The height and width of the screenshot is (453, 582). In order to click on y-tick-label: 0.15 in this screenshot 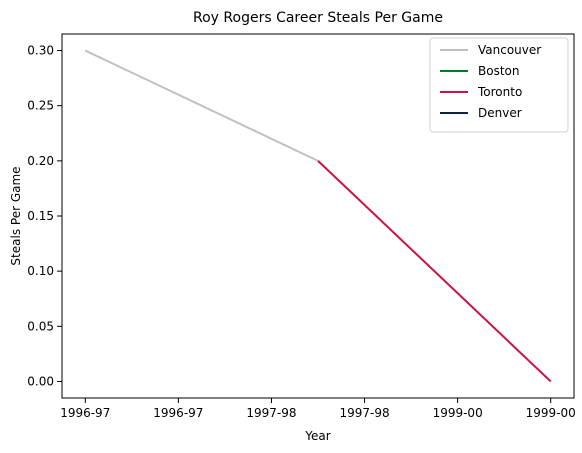, I will do `click(40, 216)`.